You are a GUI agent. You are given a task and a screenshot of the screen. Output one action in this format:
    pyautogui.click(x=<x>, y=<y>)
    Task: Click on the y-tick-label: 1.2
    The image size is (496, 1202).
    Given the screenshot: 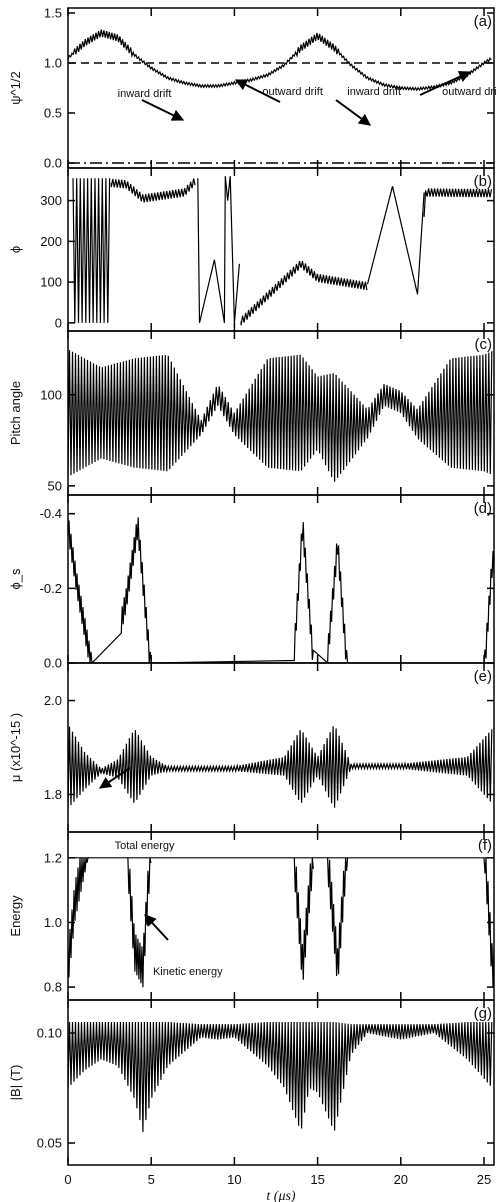 What is the action you would take?
    pyautogui.click(x=53, y=857)
    